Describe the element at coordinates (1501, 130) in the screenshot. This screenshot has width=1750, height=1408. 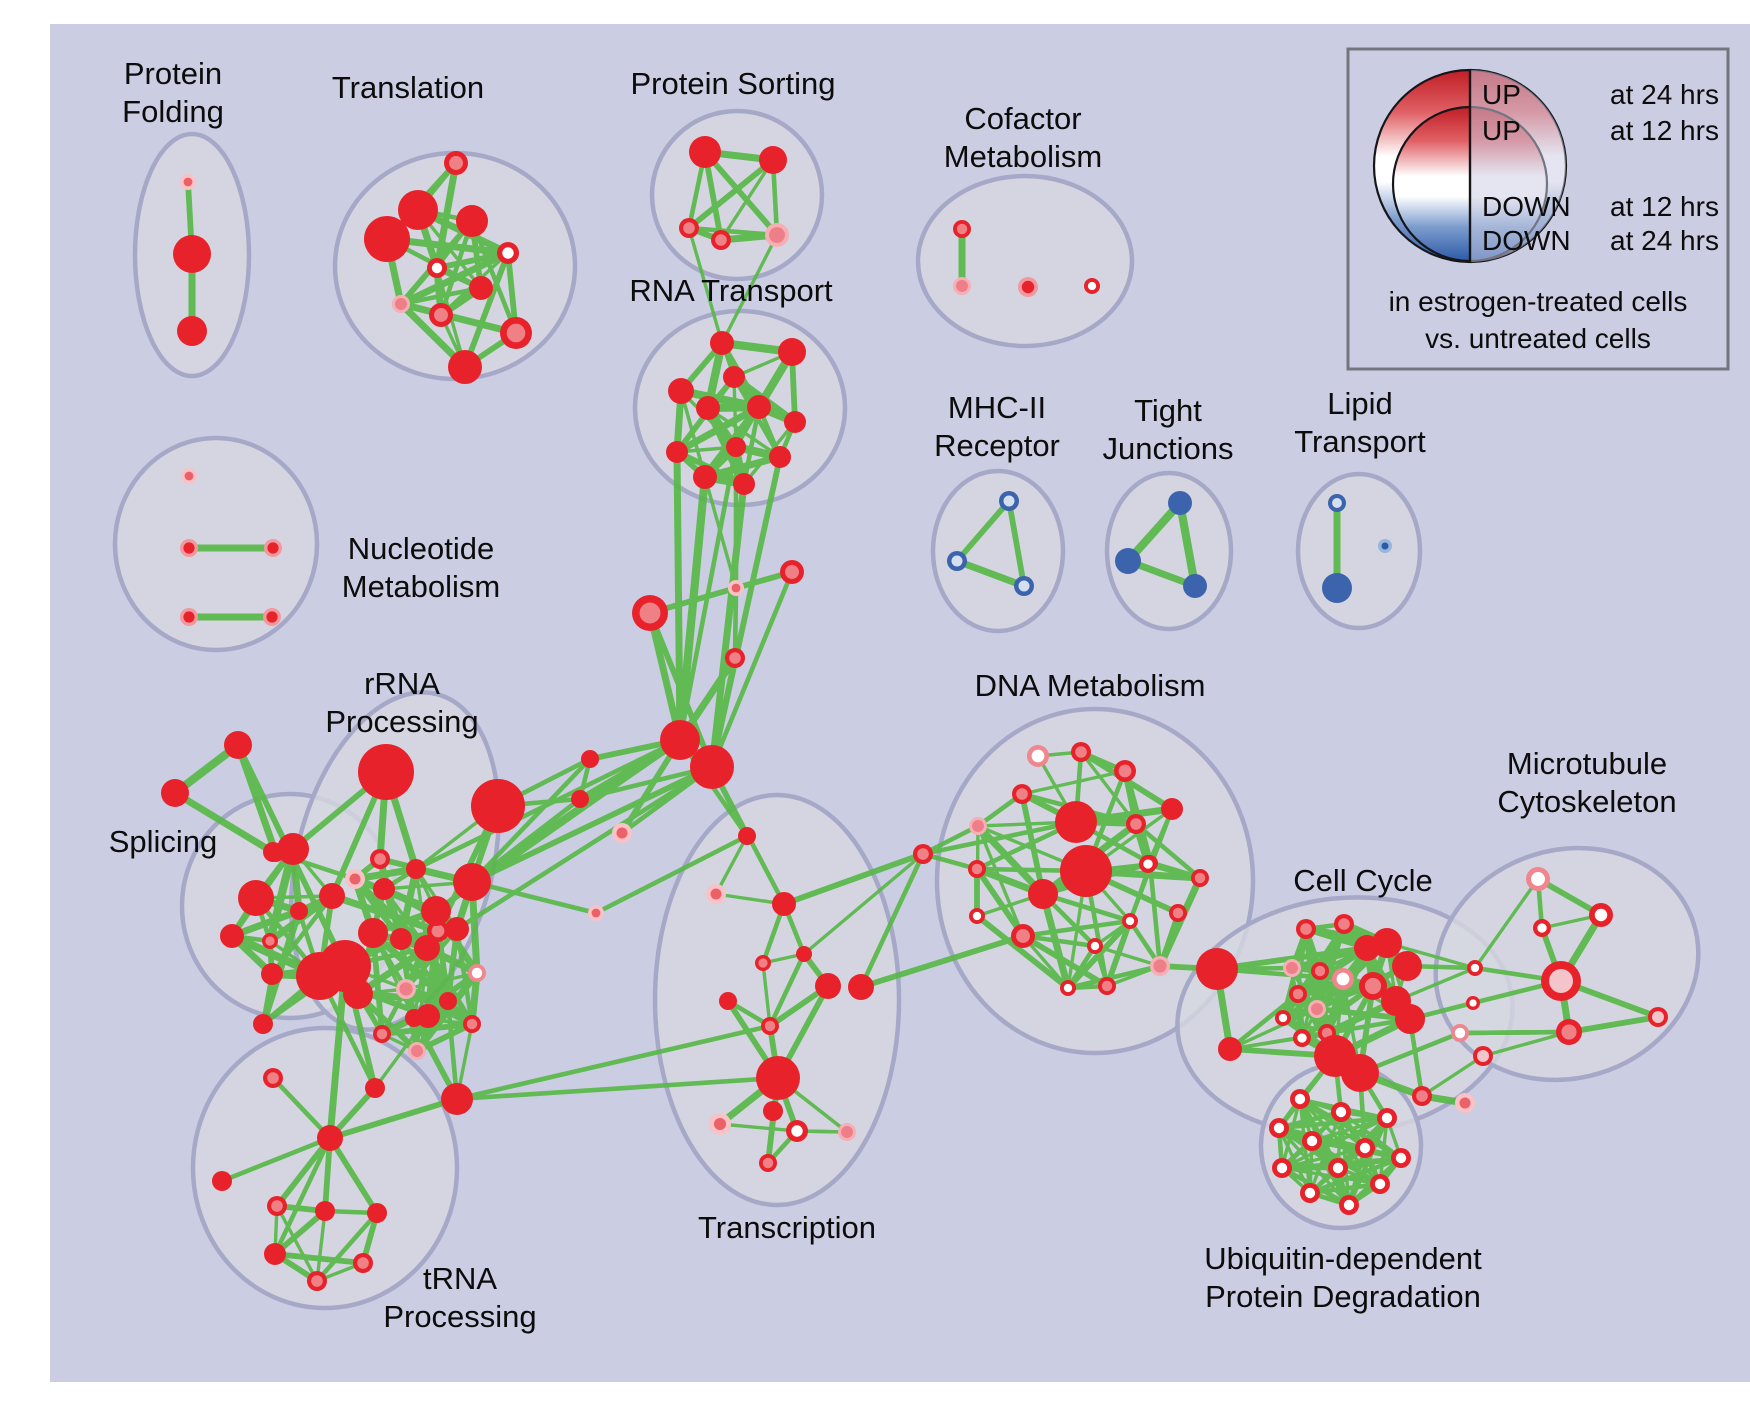
I see `legend-direction-1: UP` at that location.